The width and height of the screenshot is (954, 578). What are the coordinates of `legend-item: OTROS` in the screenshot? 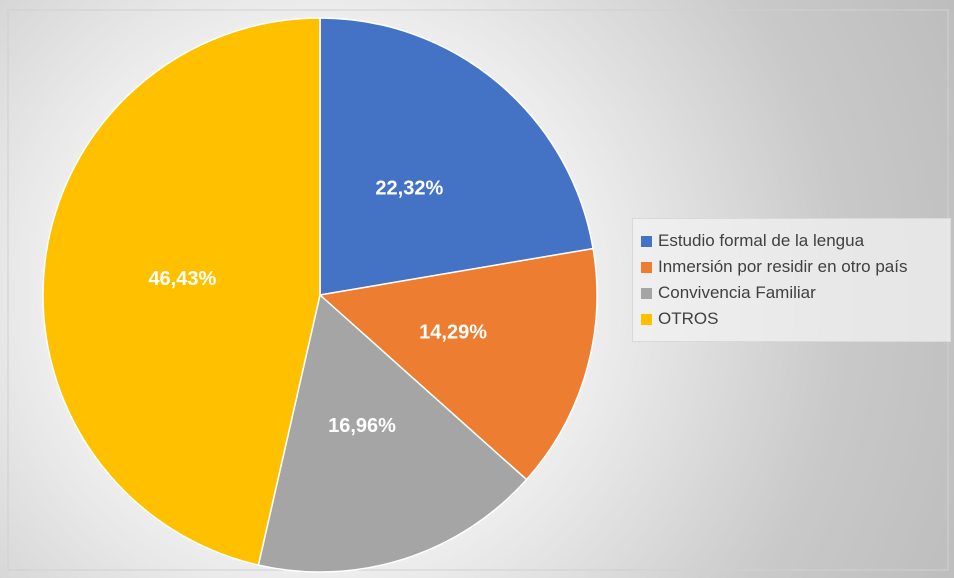 It's located at (791, 319).